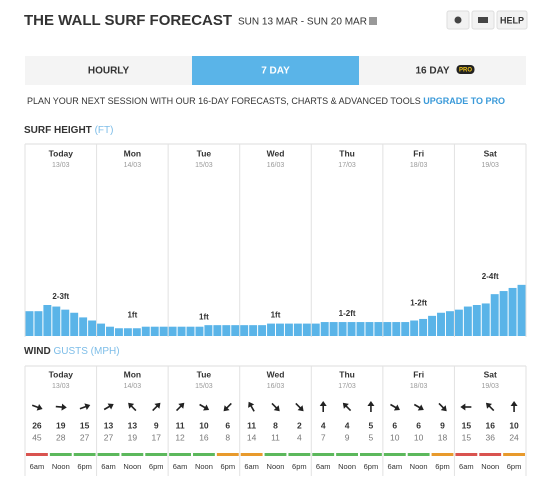 Image resolution: width=533 pixels, height=486 pixels. I want to click on help-label: HELP, so click(512, 20).